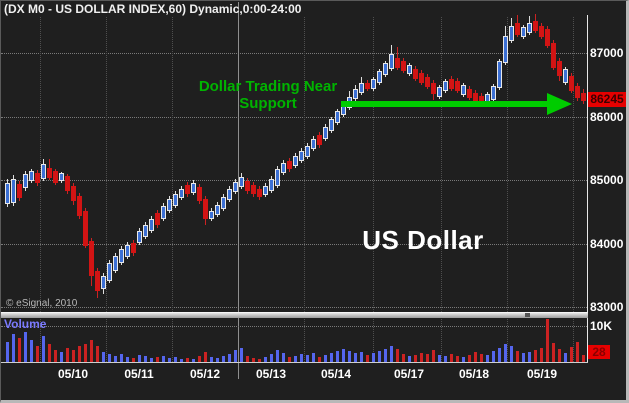 The height and width of the screenshot is (403, 629). What do you see at coordinates (139, 374) in the screenshot?
I see `x-axis-label: 05/11` at bounding box center [139, 374].